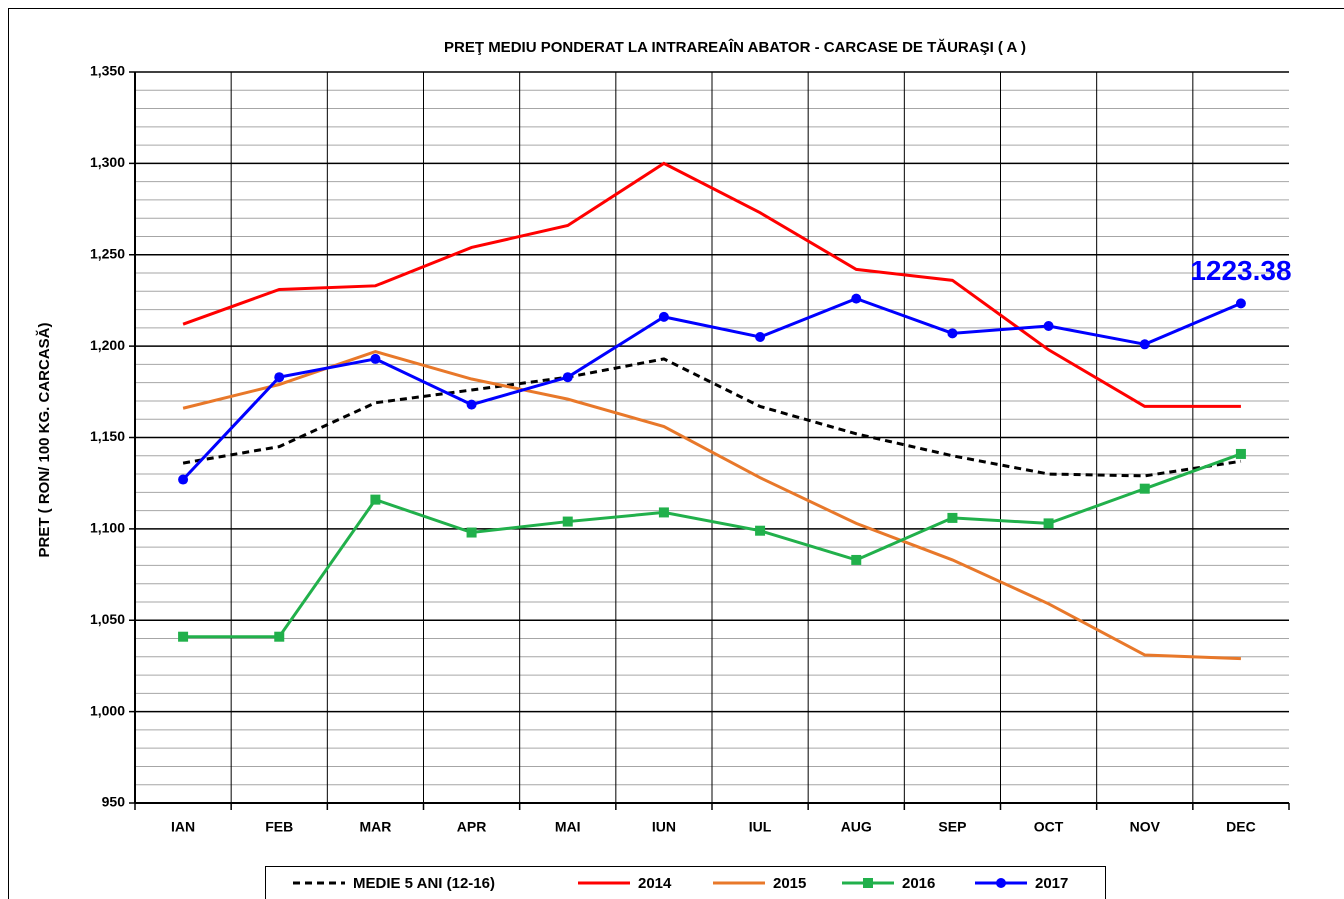  Describe the element at coordinates (107, 436) in the screenshot. I see `y-tick-label: 1,150` at that location.